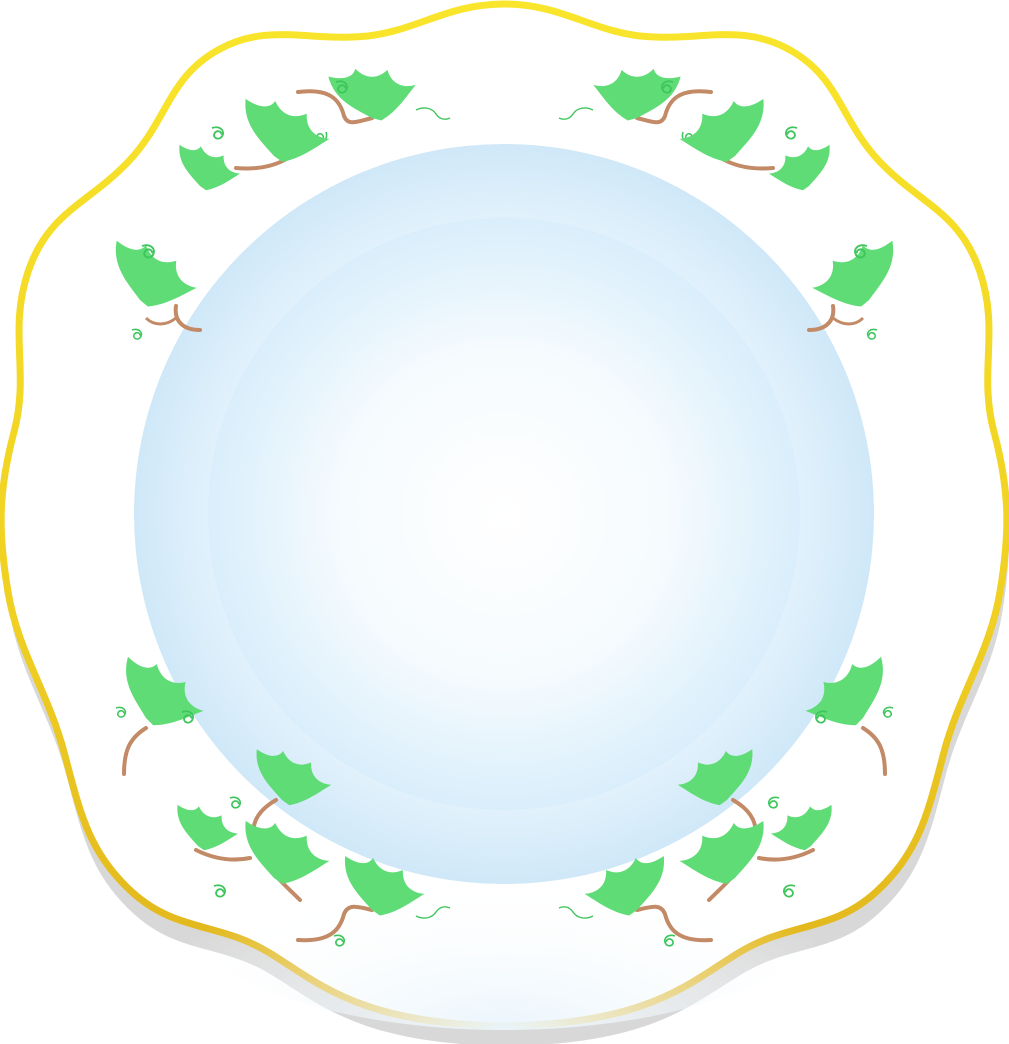 The image size is (1009, 1044). I want to click on ivy-decoration-left, so click(158, 287).